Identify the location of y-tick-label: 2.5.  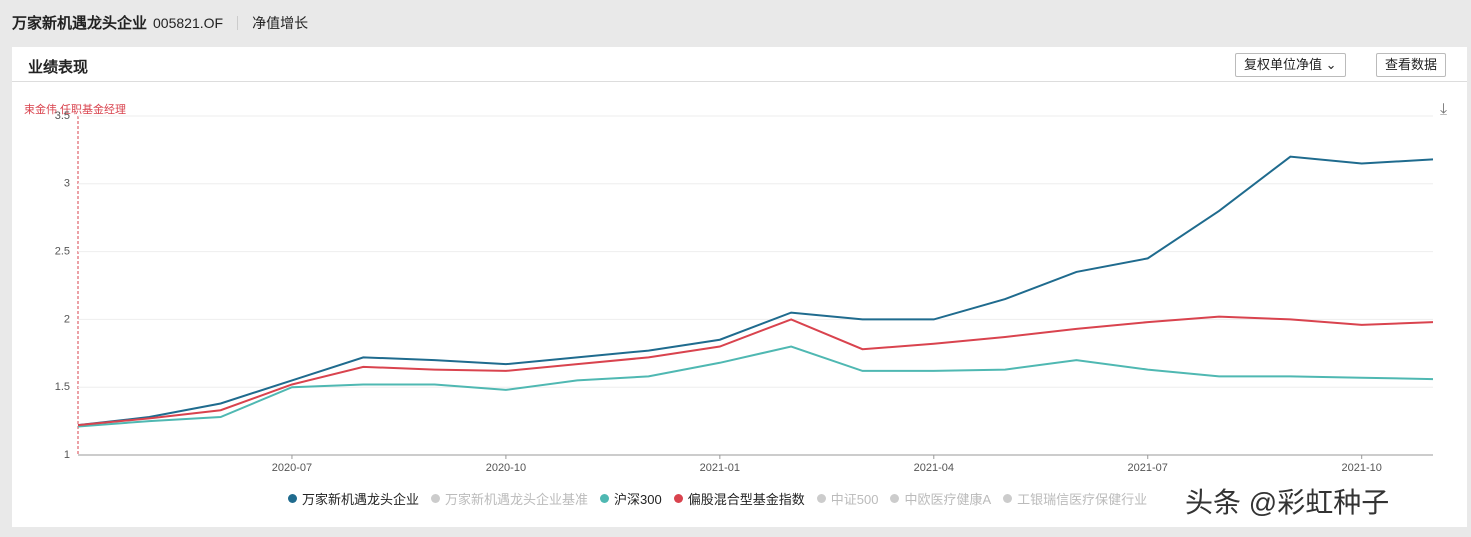
(62, 252).